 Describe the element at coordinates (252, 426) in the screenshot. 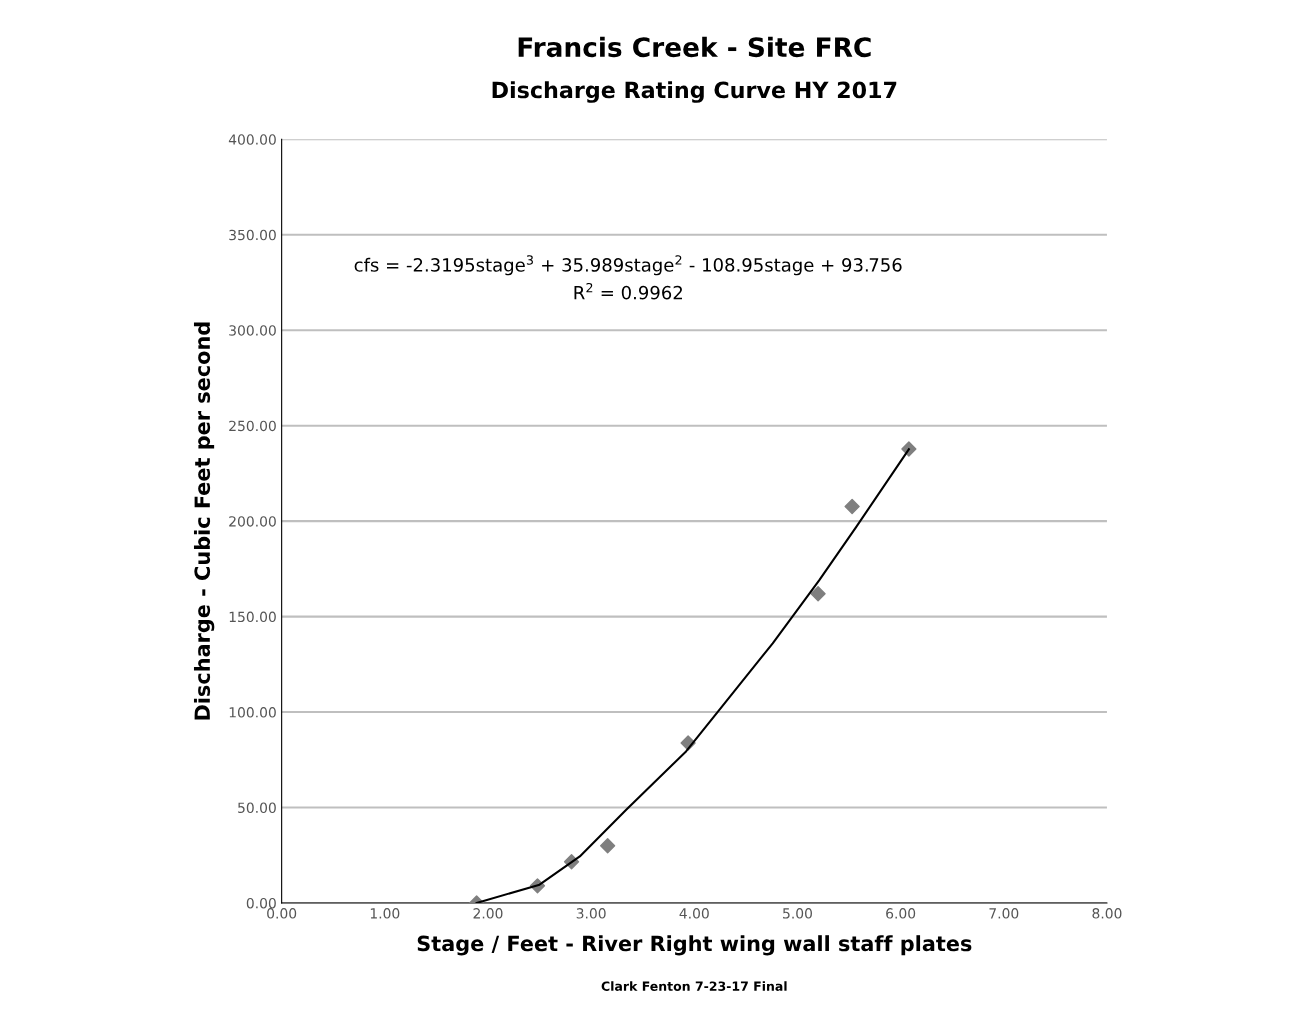

I see `y-tick-label: 250.00` at that location.